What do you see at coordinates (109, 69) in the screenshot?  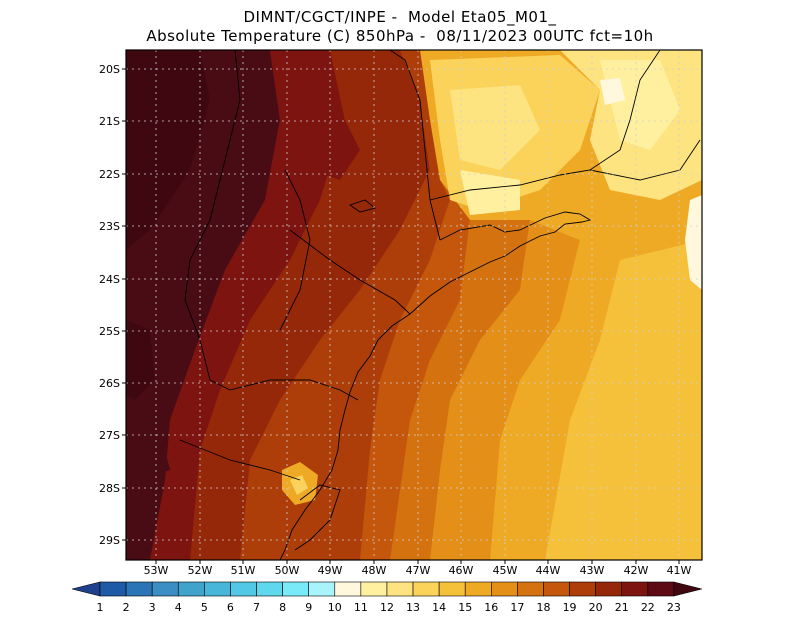 I see `lat-label: 20S` at bounding box center [109, 69].